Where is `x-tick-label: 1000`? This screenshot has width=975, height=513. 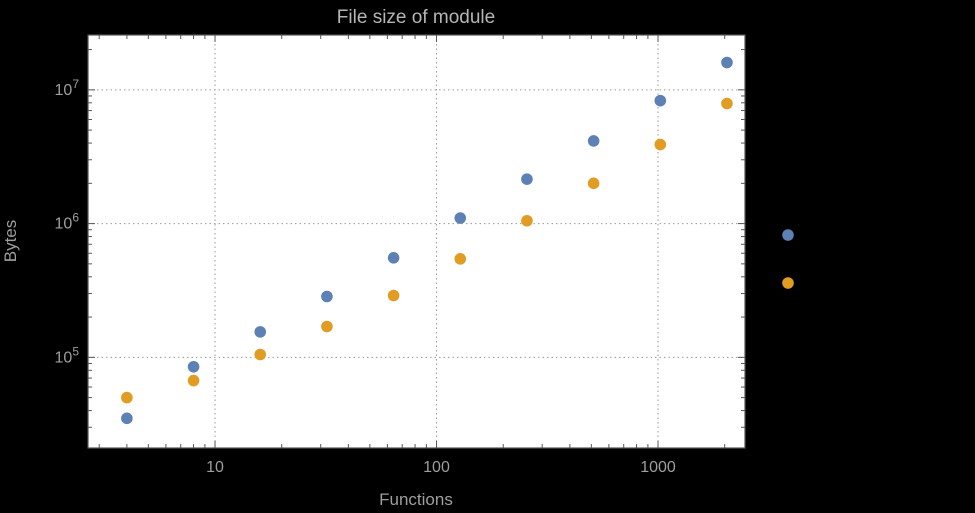 x-tick-label: 1000 is located at coordinates (658, 467).